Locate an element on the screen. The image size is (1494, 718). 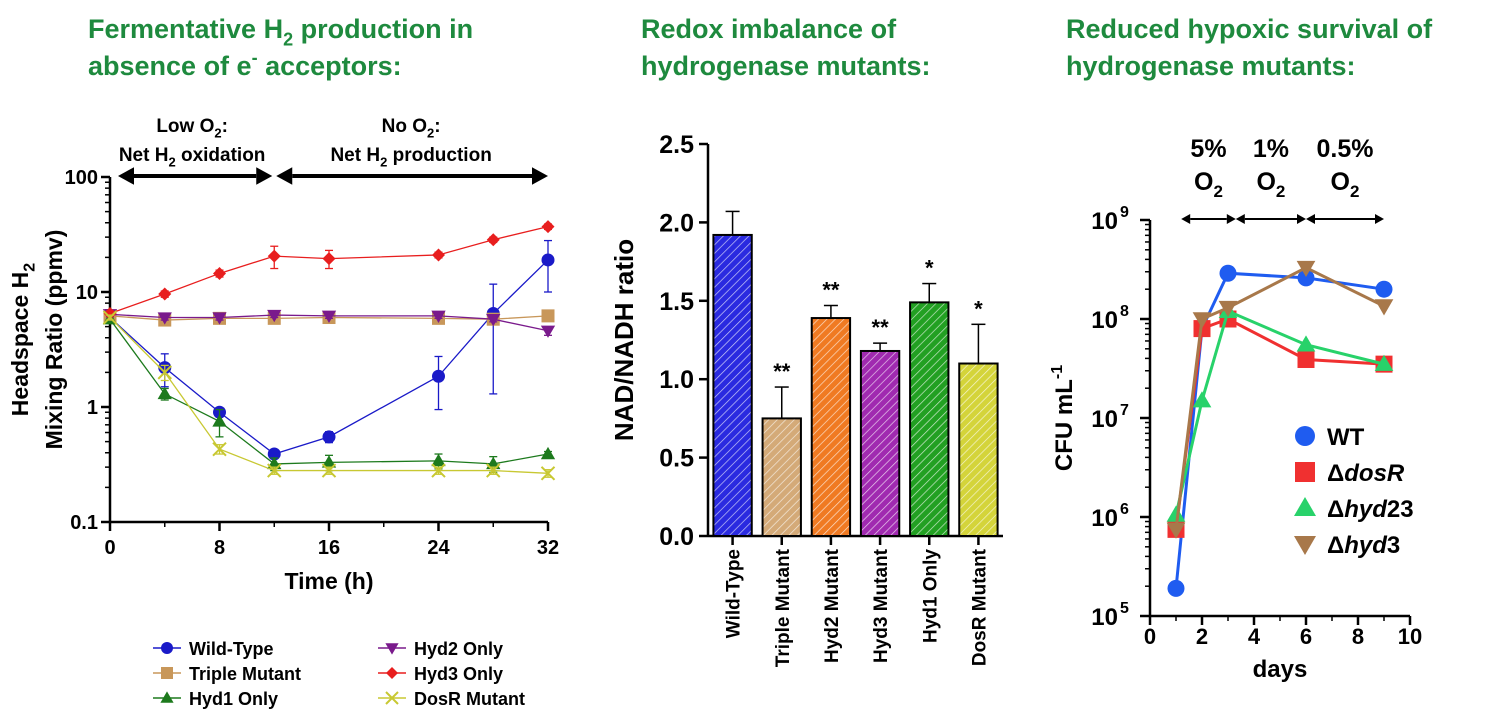
chart3-arrow-o2-2-head-right is located at coordinates (1379, 219).